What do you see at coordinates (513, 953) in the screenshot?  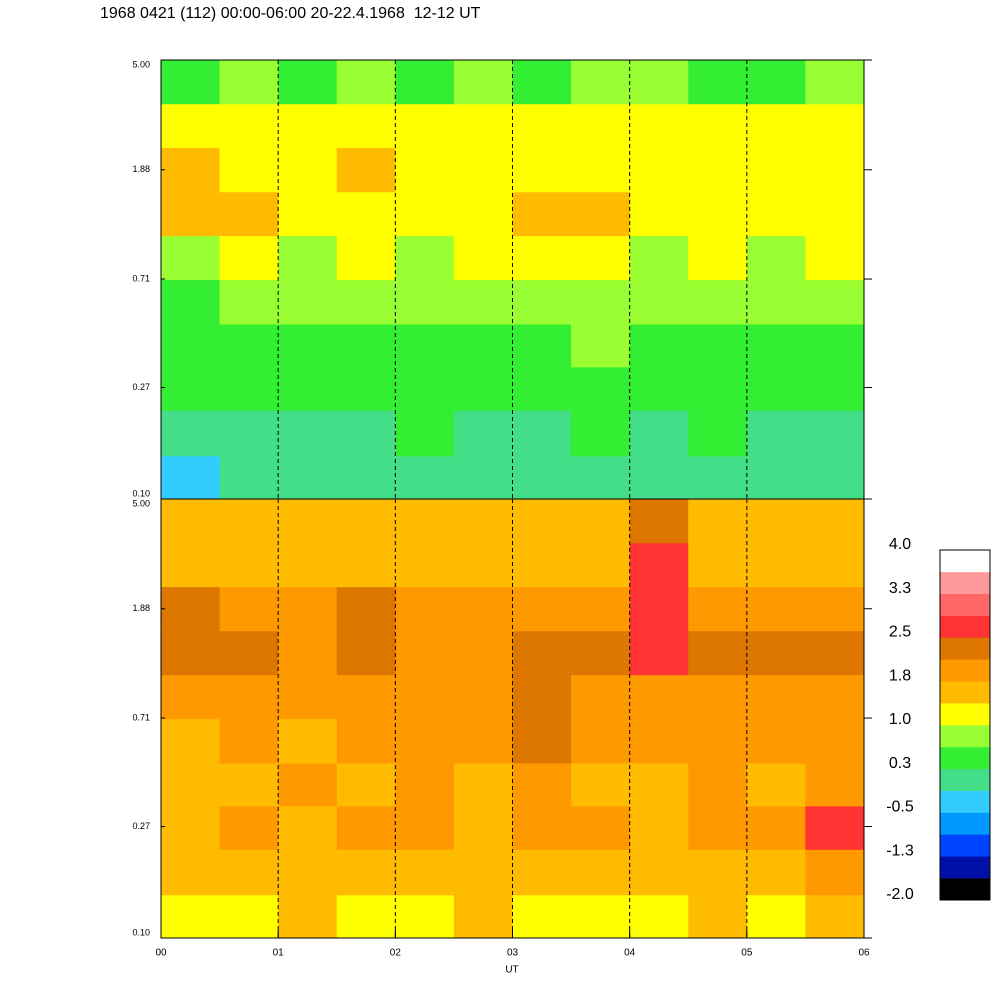 I see `x-tick-label: 03` at bounding box center [513, 953].